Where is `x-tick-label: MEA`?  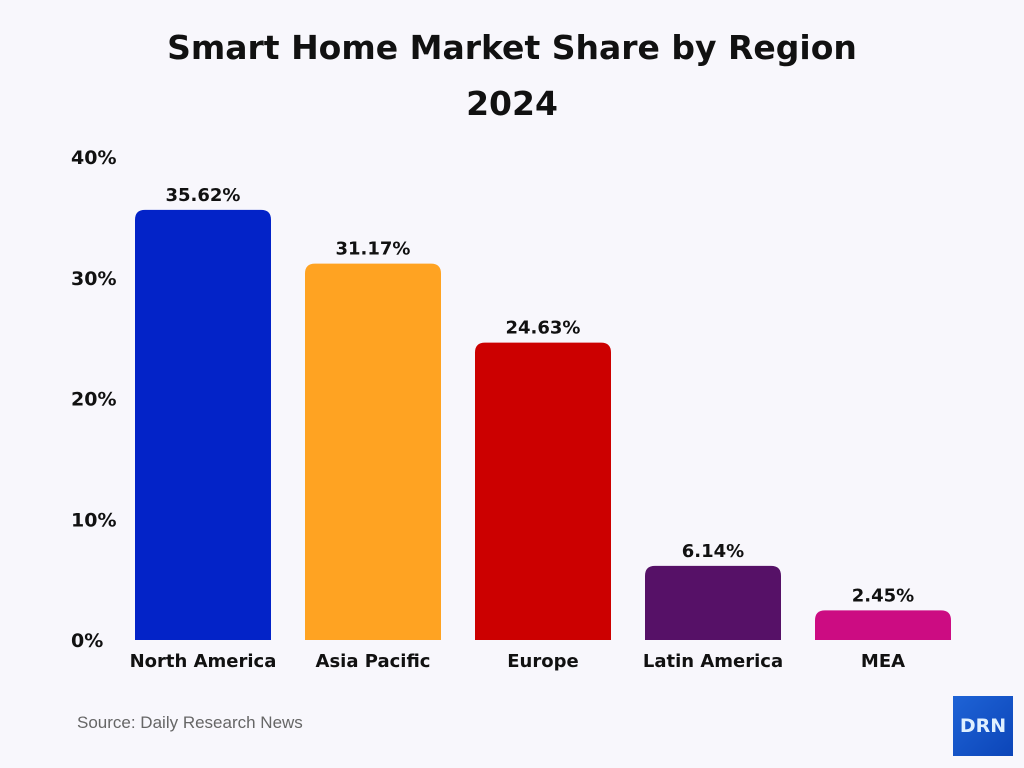 x-tick-label: MEA is located at coordinates (883, 661).